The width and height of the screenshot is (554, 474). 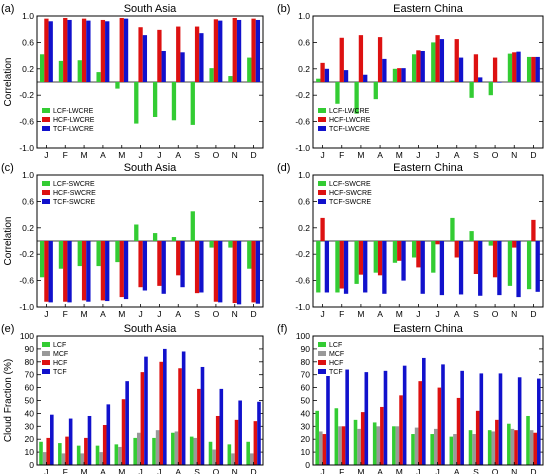 I want to click on y-tick-label: 0.6, so click(x=304, y=42).